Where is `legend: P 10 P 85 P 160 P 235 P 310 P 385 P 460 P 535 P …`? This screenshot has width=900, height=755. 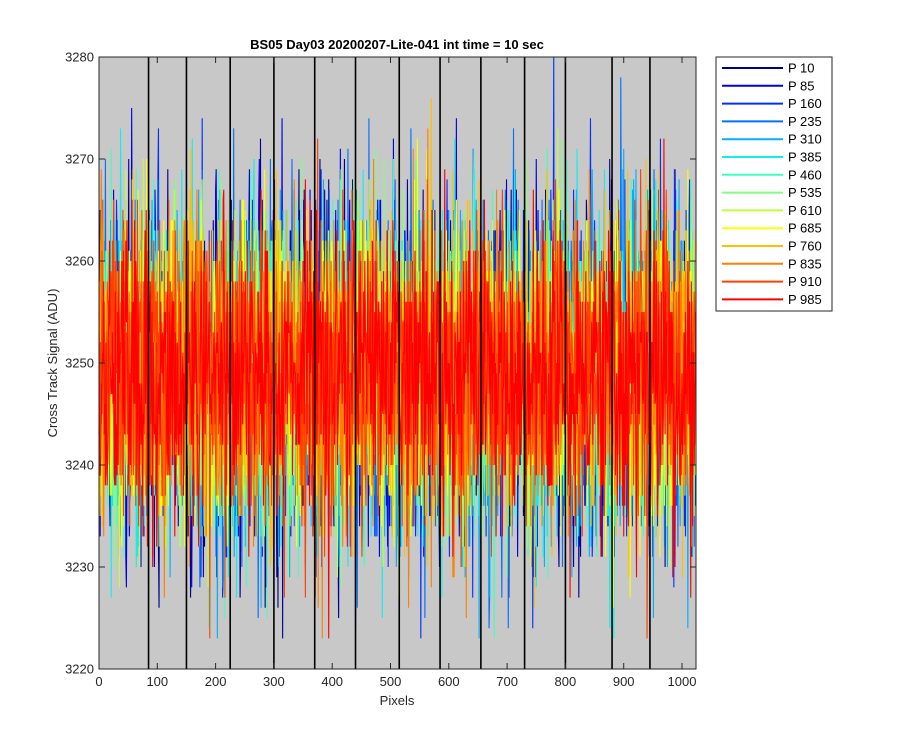
legend: P 10 P 85 P 160 P 235 P 310 P 385 P 460 P 535 P … is located at coordinates (774, 184).